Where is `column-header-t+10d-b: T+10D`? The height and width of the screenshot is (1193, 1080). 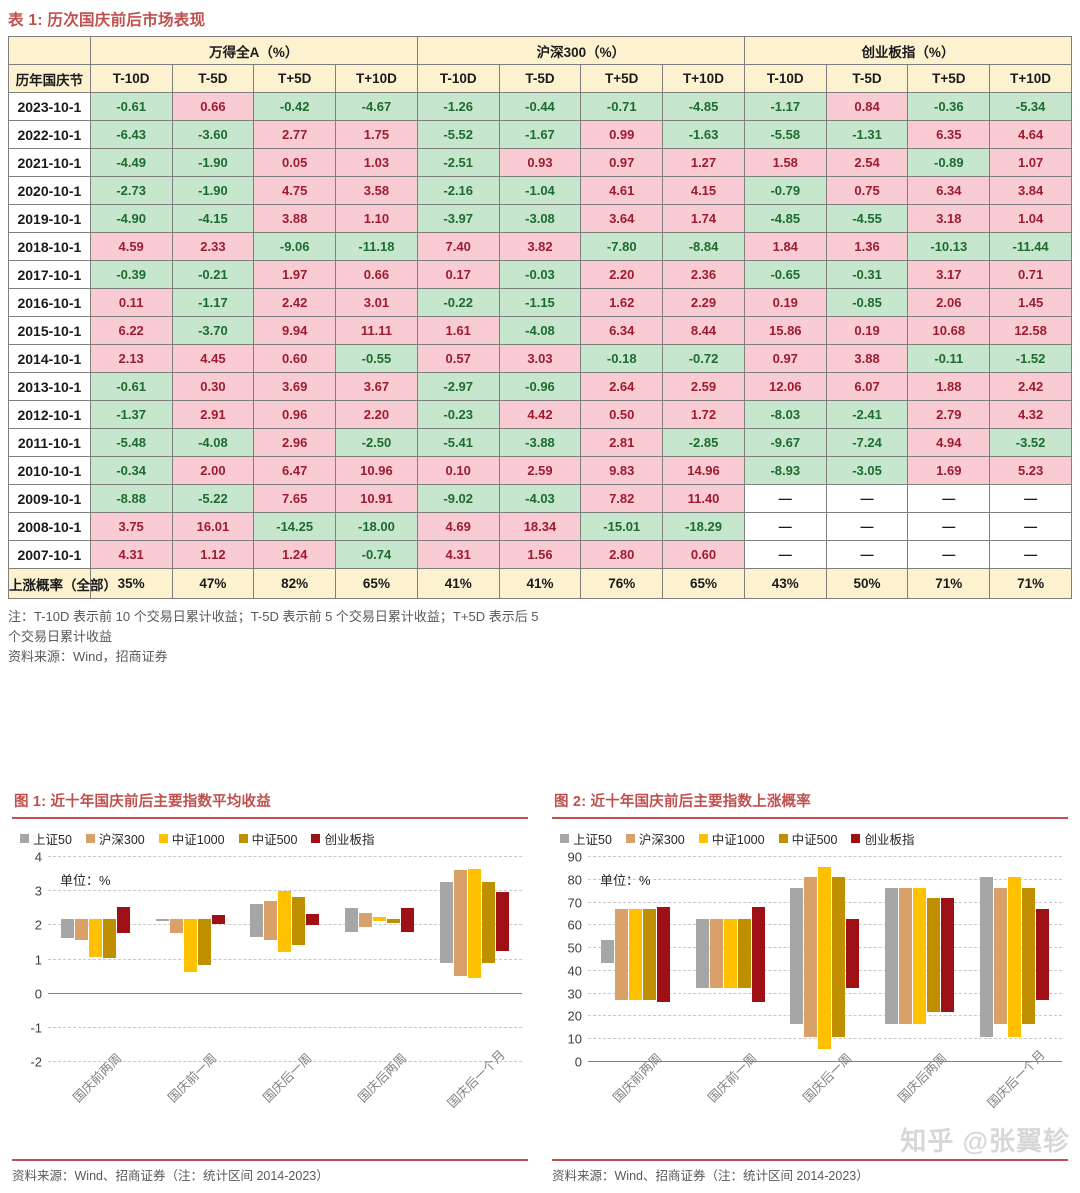 column-header-t+10d-b: T+10D is located at coordinates (703, 78).